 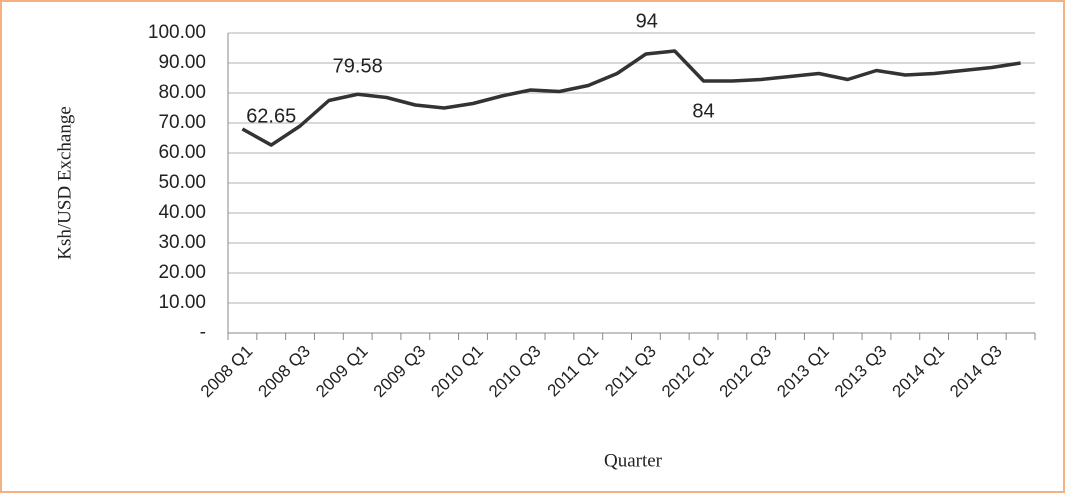 What do you see at coordinates (182, 302) in the screenshot?
I see `y-tick-label: 10.00` at bounding box center [182, 302].